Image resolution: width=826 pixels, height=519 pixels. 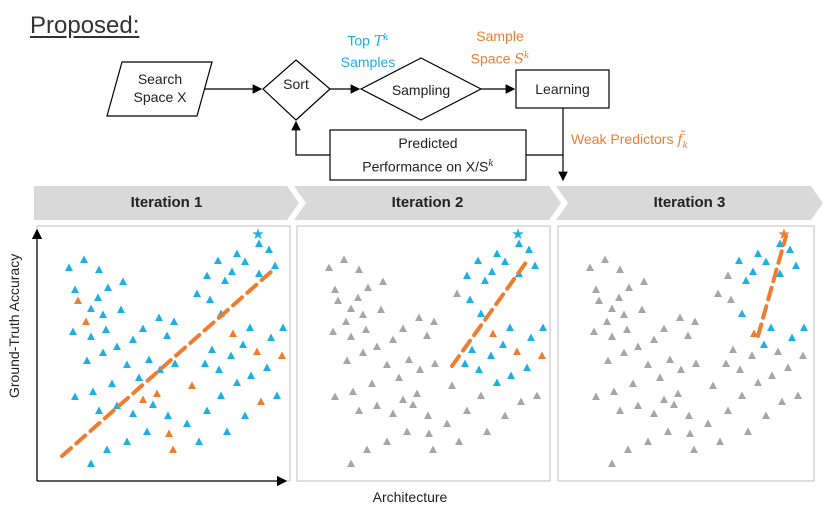 I want to click on top-samples-label: Top Tk Samples, so click(x=368, y=51).